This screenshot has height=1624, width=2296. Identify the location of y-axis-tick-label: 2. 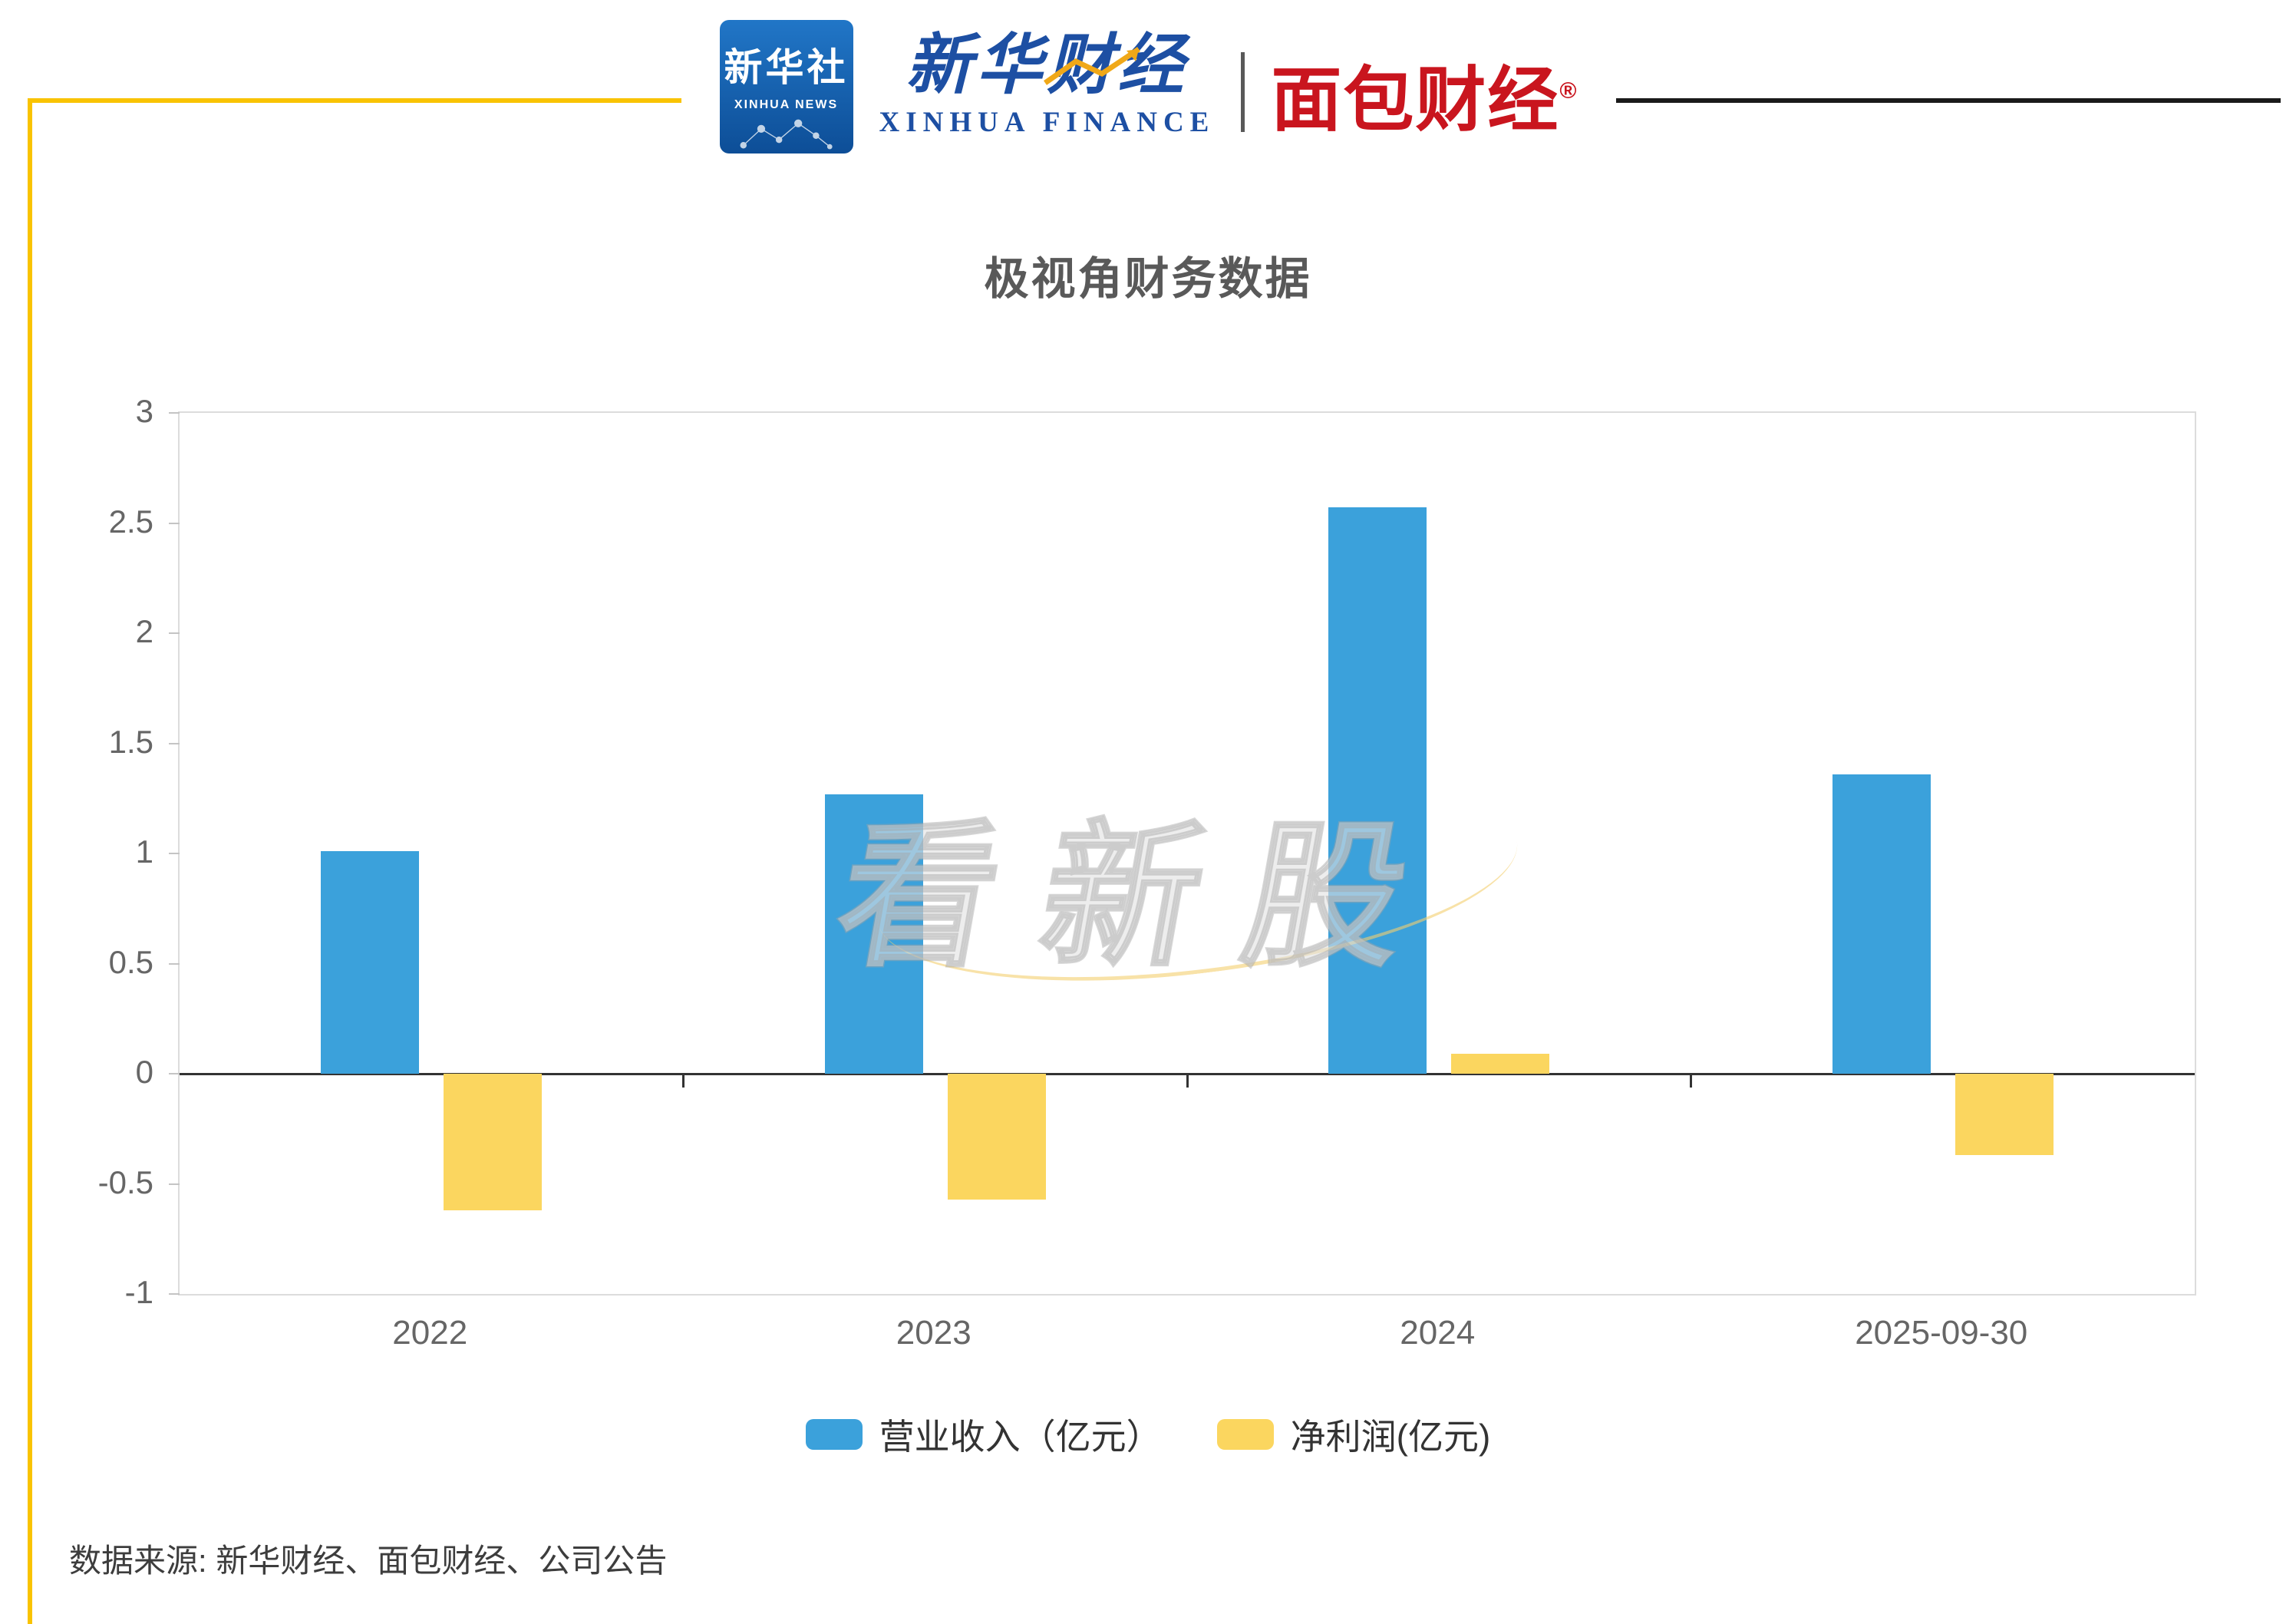
(144, 631).